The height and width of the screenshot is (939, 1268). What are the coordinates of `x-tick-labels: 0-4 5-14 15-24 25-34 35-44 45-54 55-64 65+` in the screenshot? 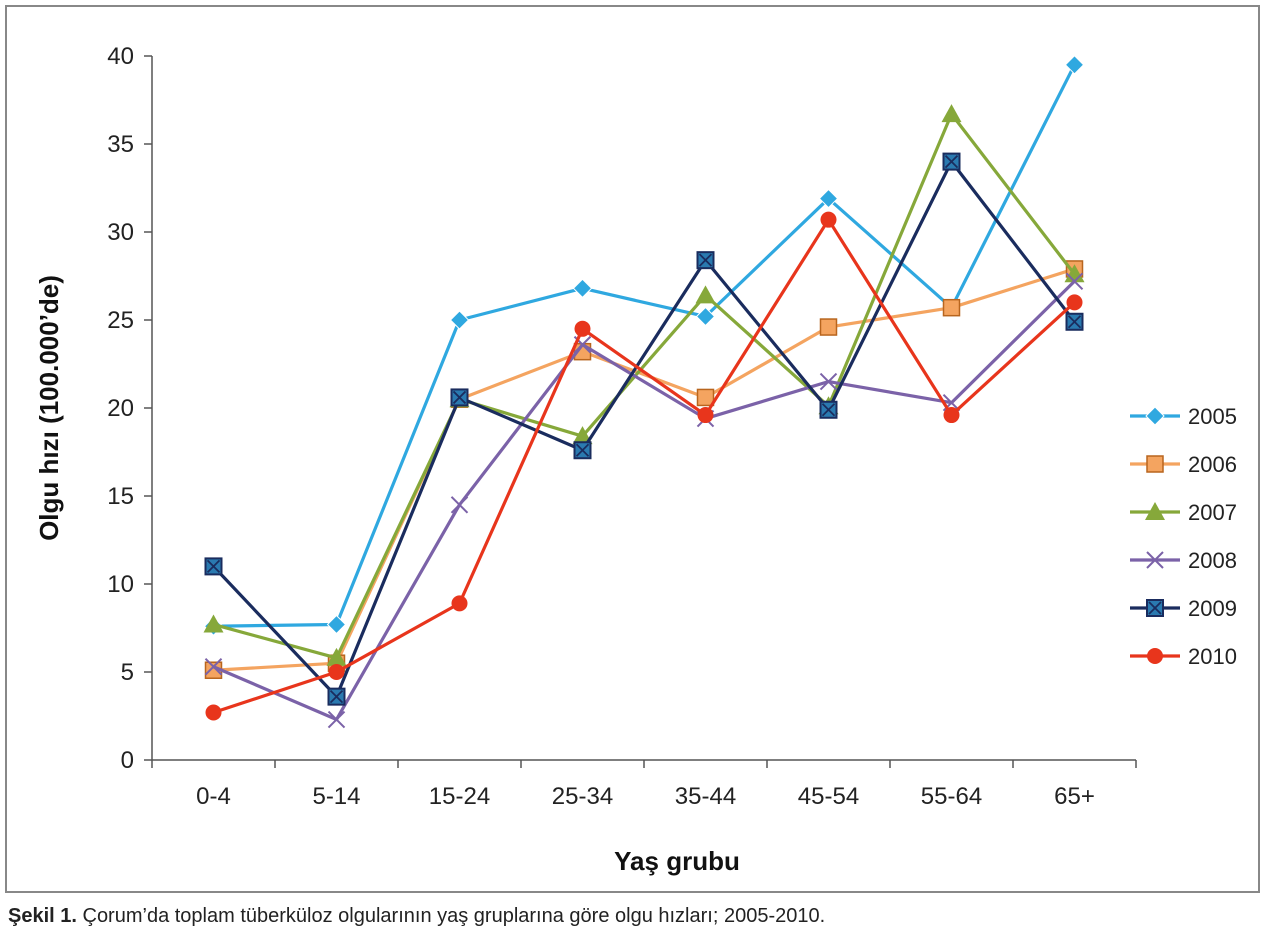 It's located at (645, 796).